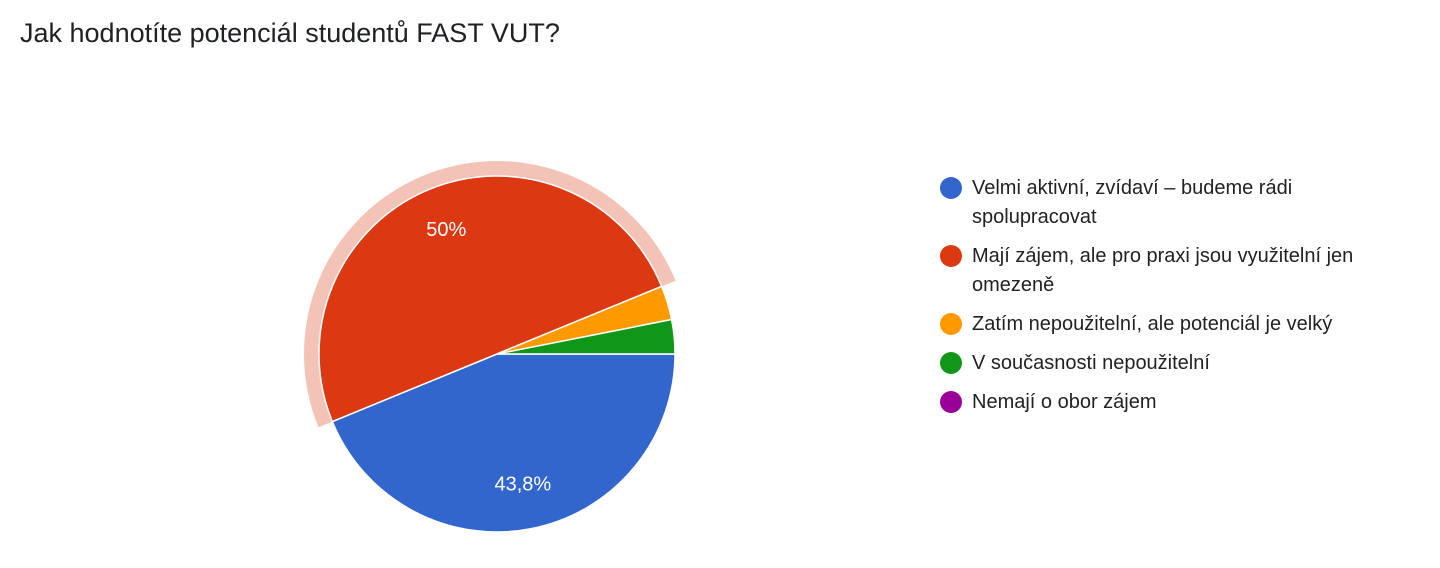 Image resolution: width=1440 pixels, height=568 pixels. I want to click on legend-label: Nemají o obor zájem, so click(1064, 402).